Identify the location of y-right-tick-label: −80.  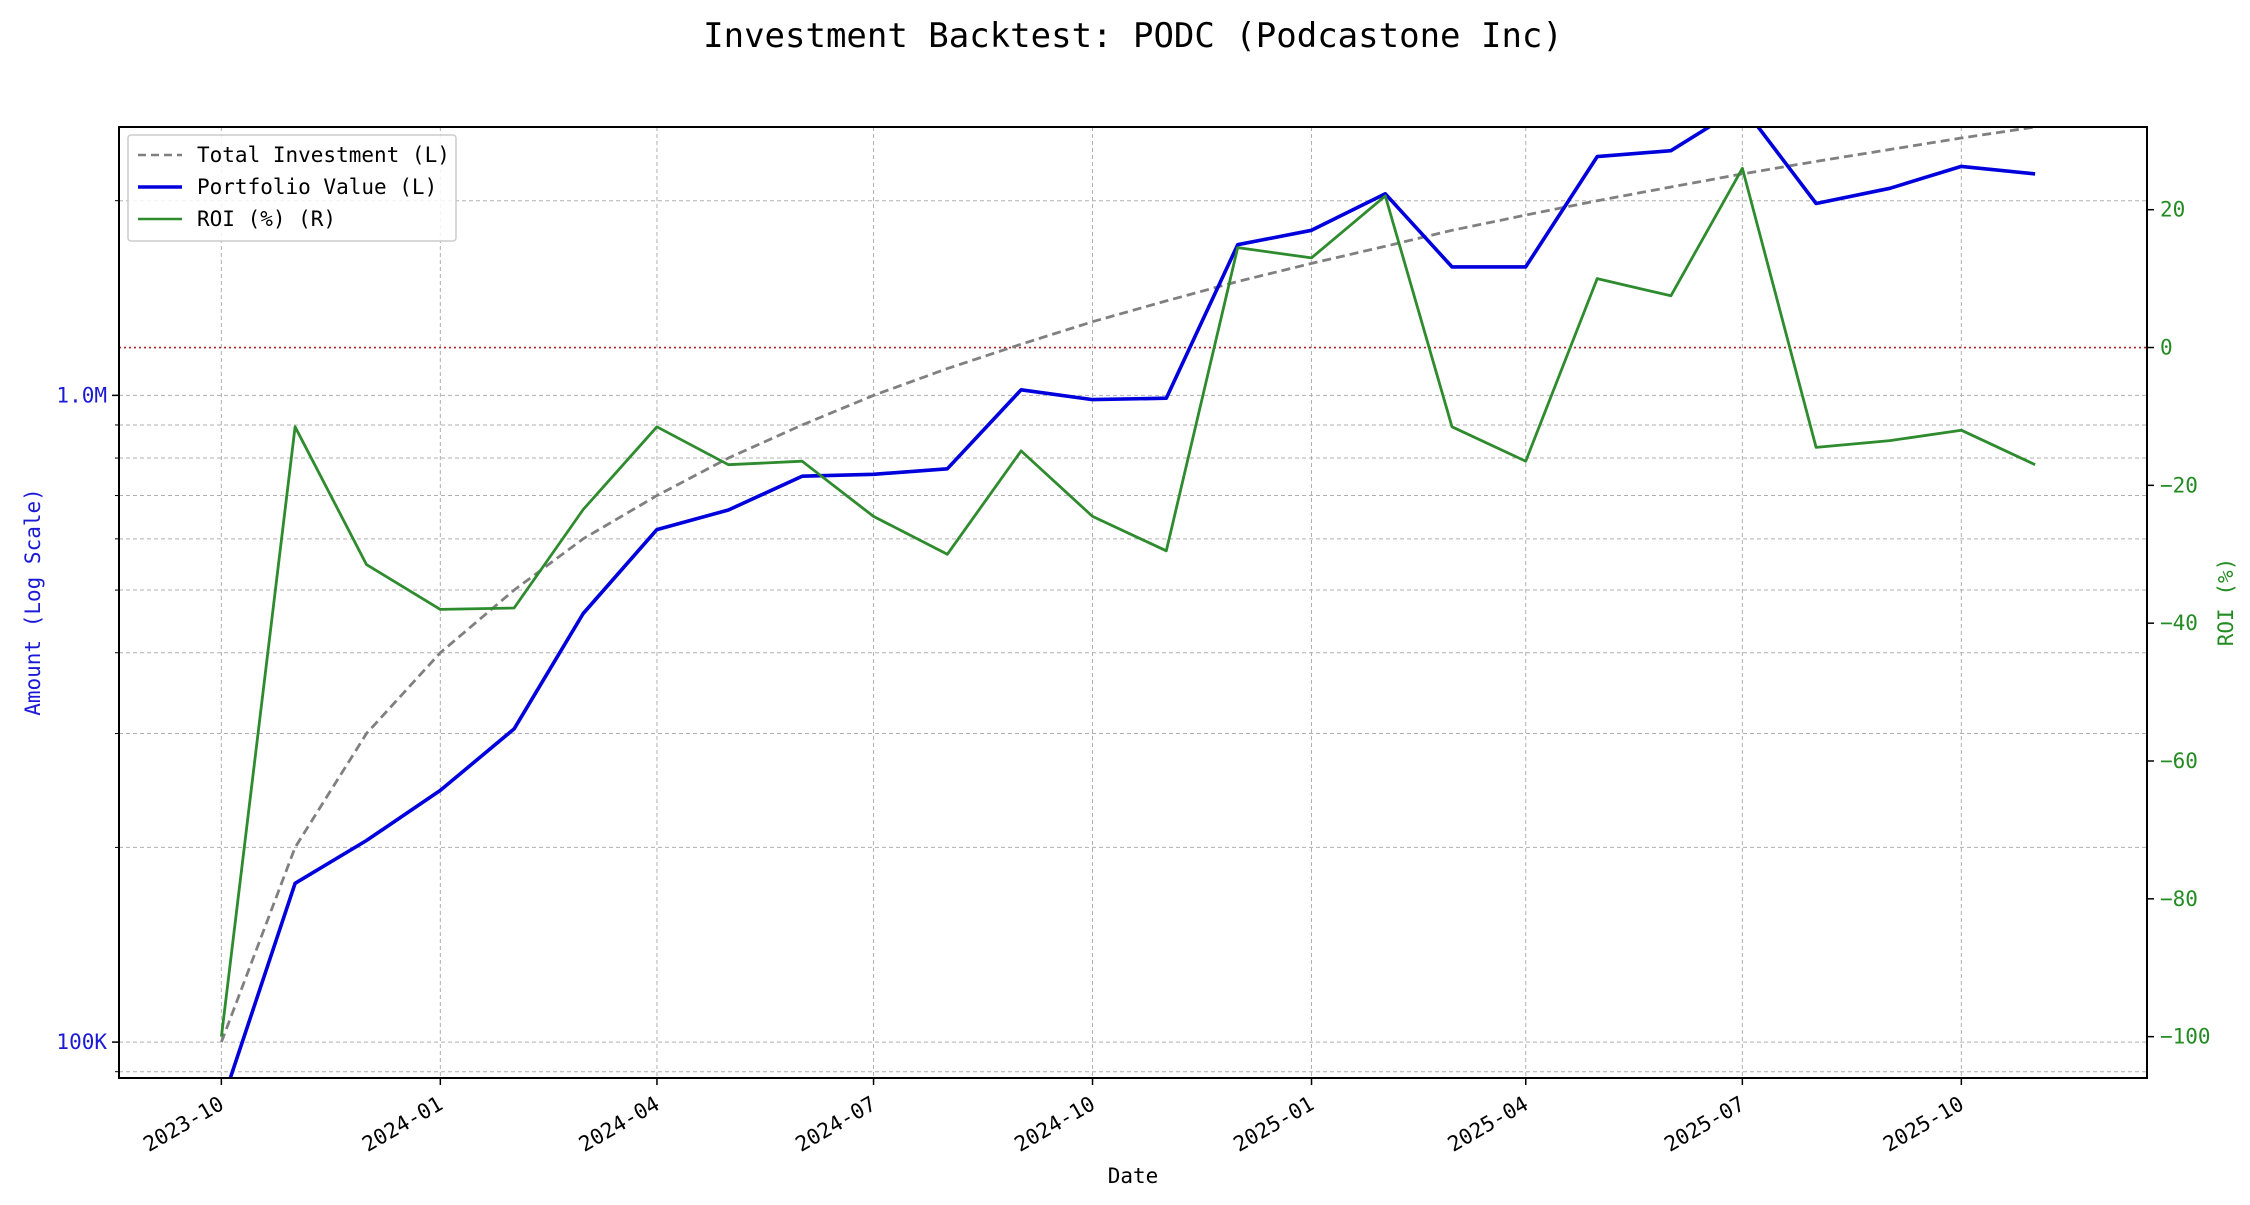
(2179, 899).